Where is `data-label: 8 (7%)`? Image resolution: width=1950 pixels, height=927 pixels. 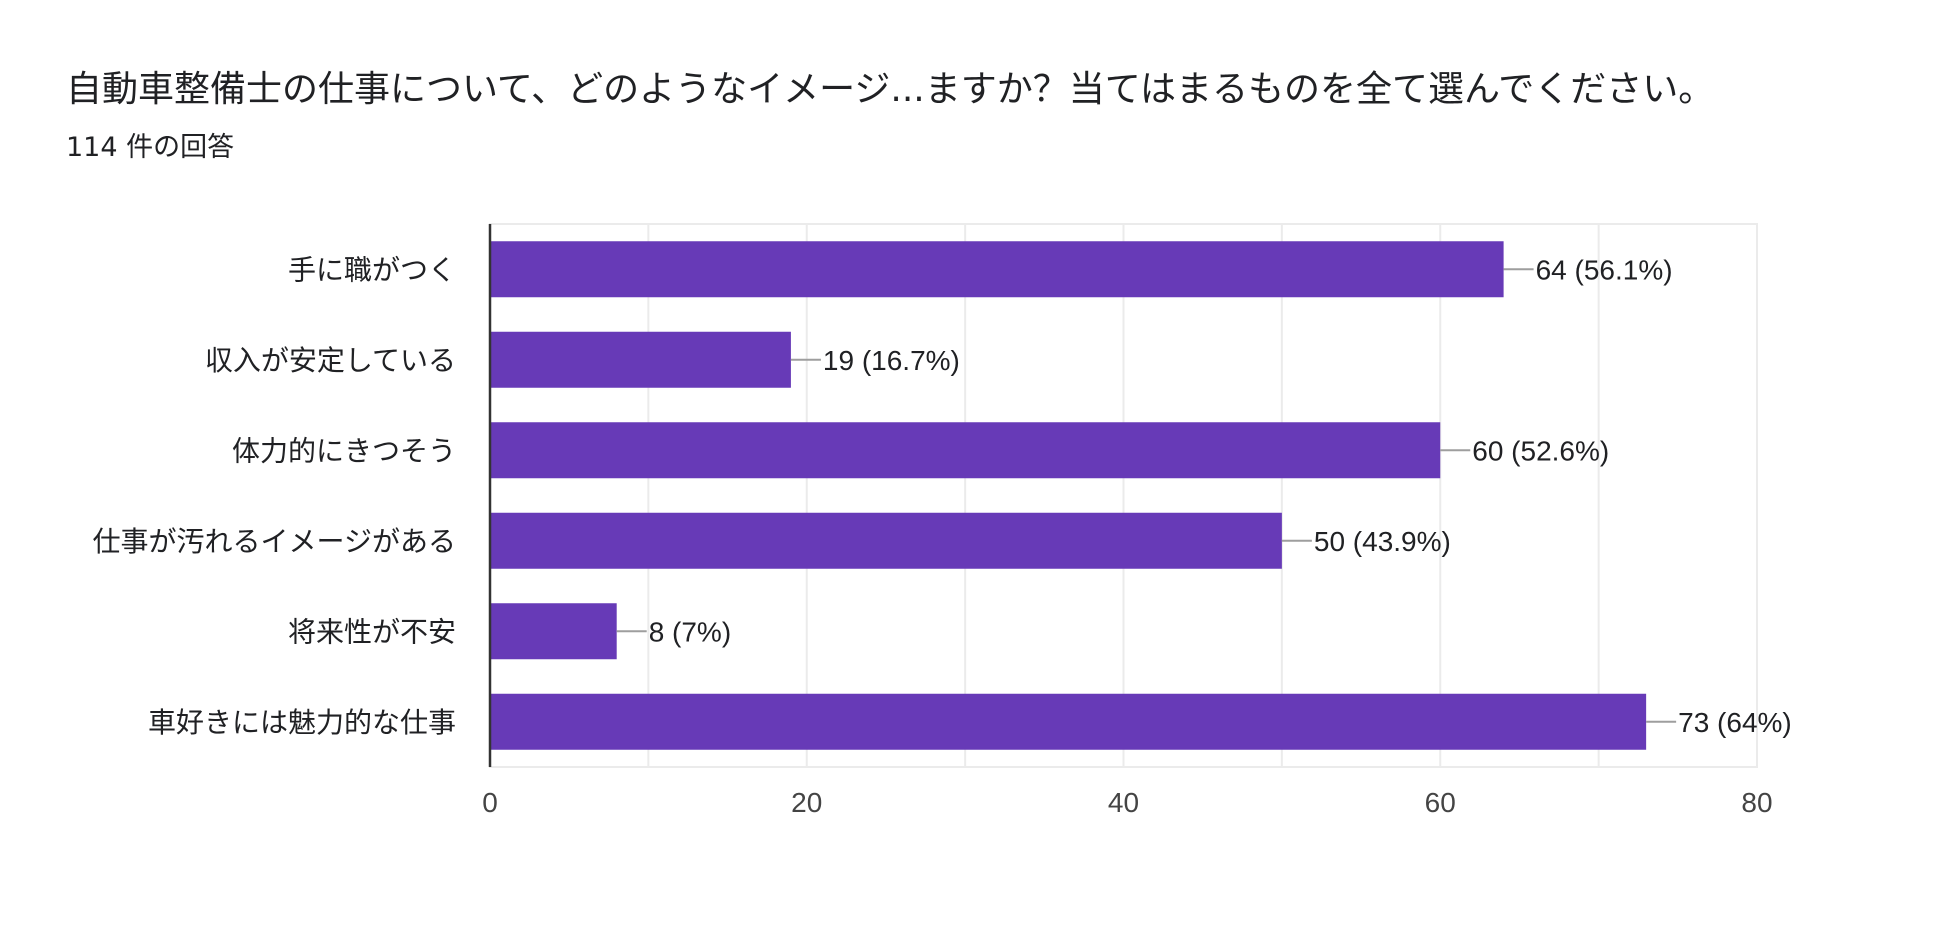 data-label: 8 (7%) is located at coordinates (690, 631).